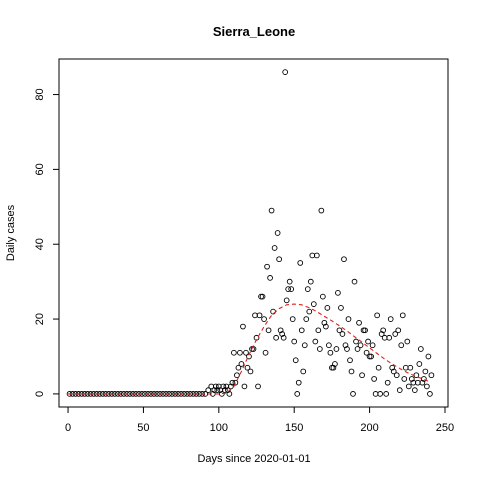 Image resolution: width=480 pixels, height=480 pixels. I want to click on x-tick-label: 250, so click(445, 428).